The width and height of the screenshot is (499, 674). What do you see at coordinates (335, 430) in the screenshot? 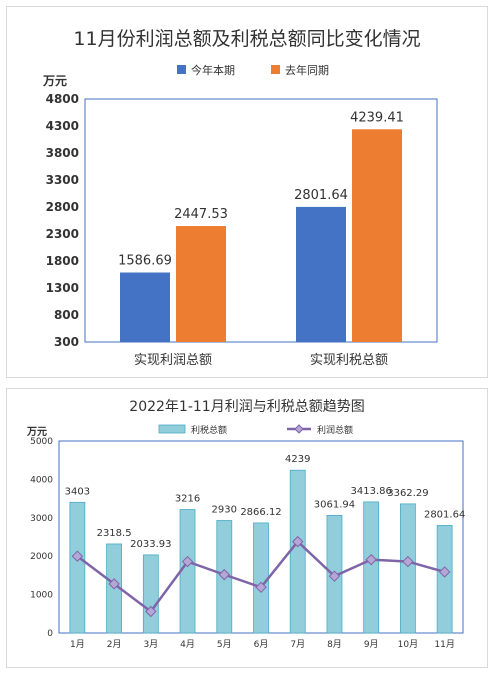
I see `legend-label-profit-total: 利润总额` at bounding box center [335, 430].